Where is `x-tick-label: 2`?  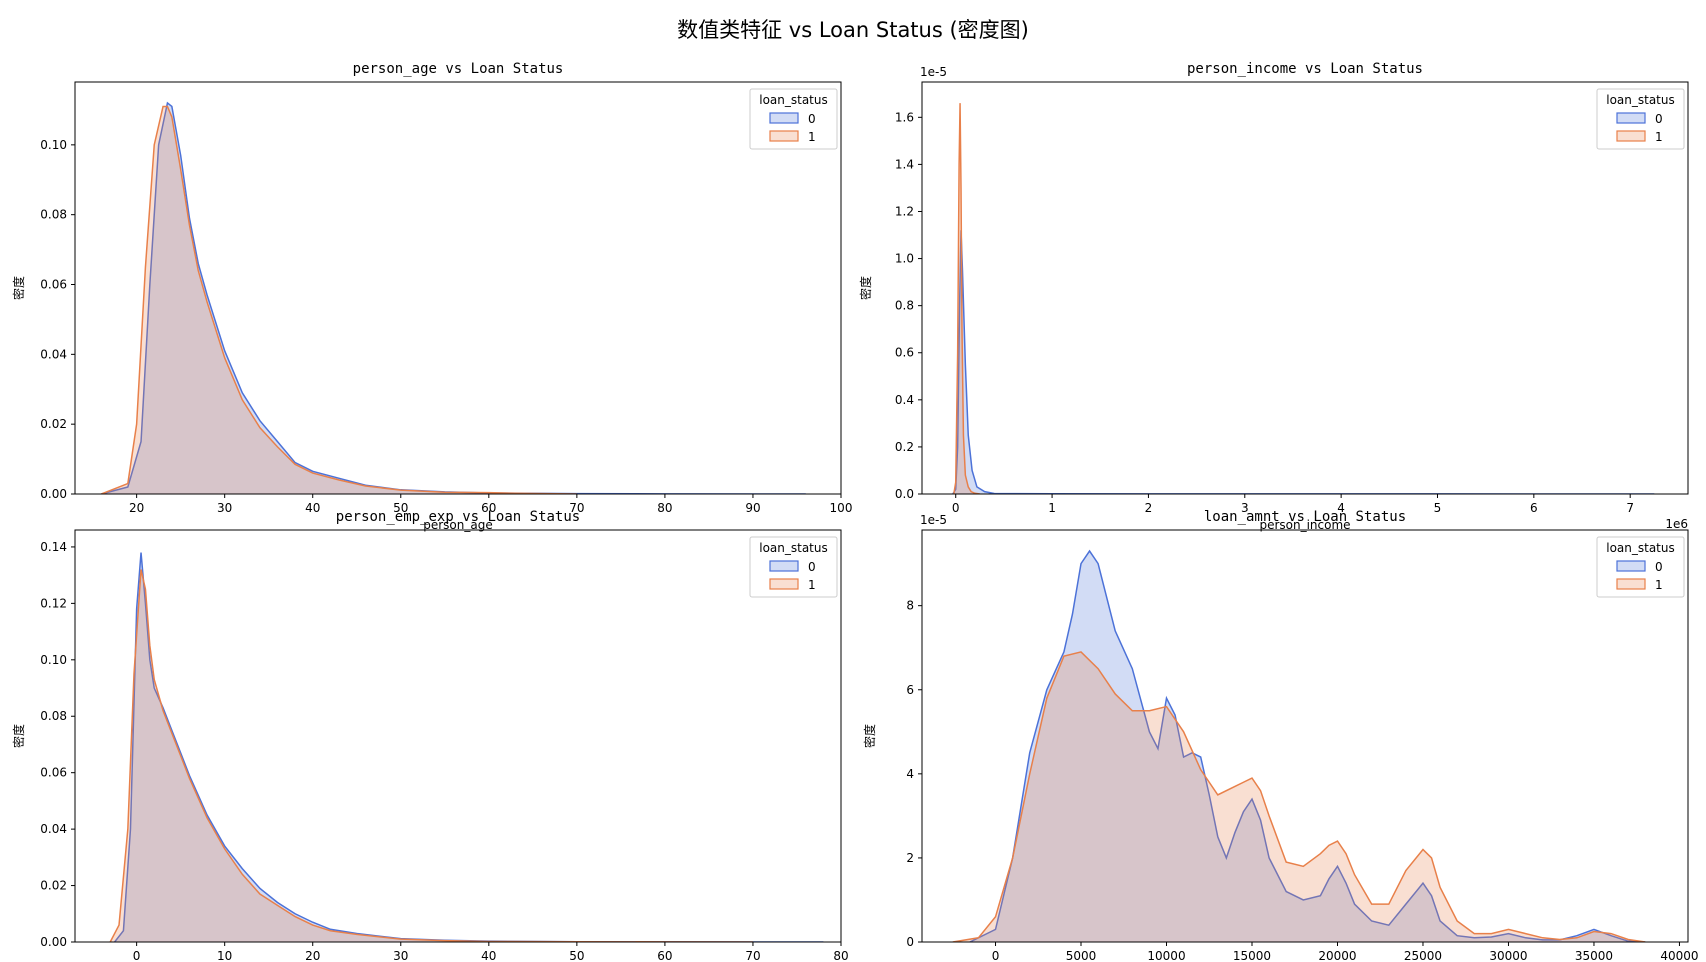
x-tick-label: 2 is located at coordinates (1149, 508).